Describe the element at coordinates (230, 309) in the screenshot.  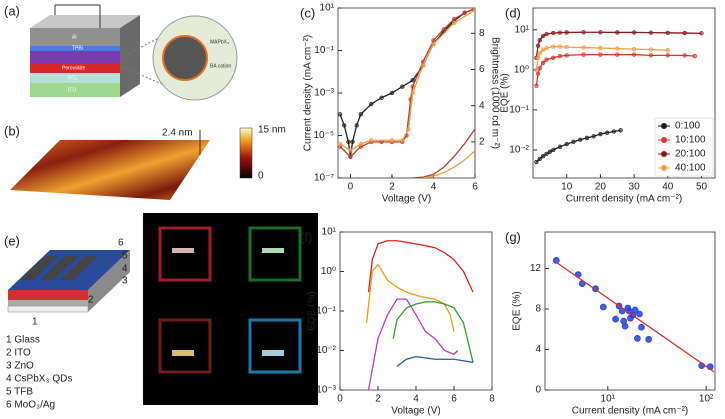
I see `led-photos` at that location.